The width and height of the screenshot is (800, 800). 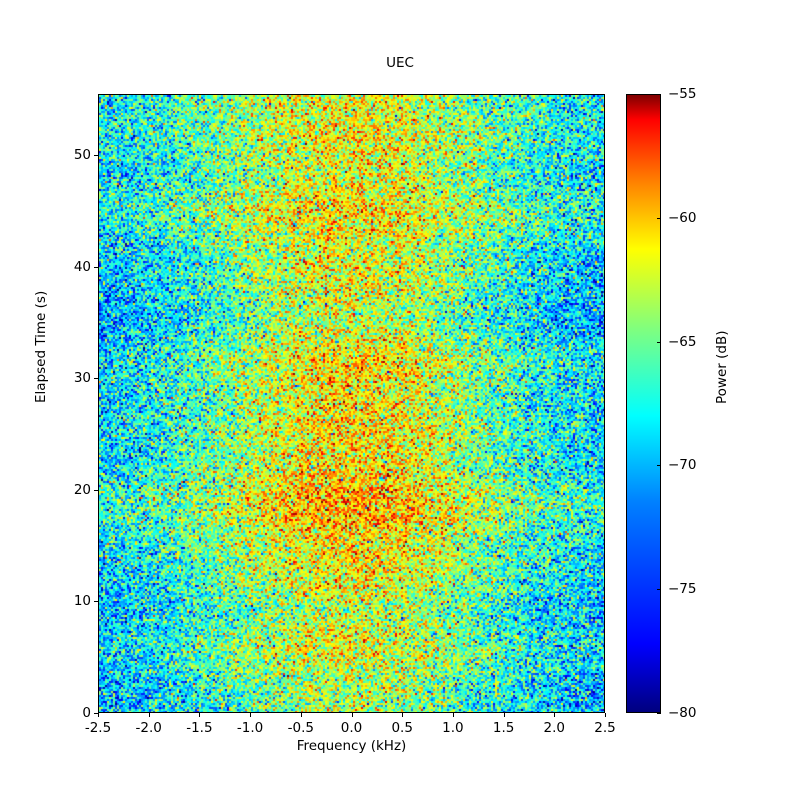 What do you see at coordinates (250, 728) in the screenshot?
I see `x-tick-label: -1.0` at bounding box center [250, 728].